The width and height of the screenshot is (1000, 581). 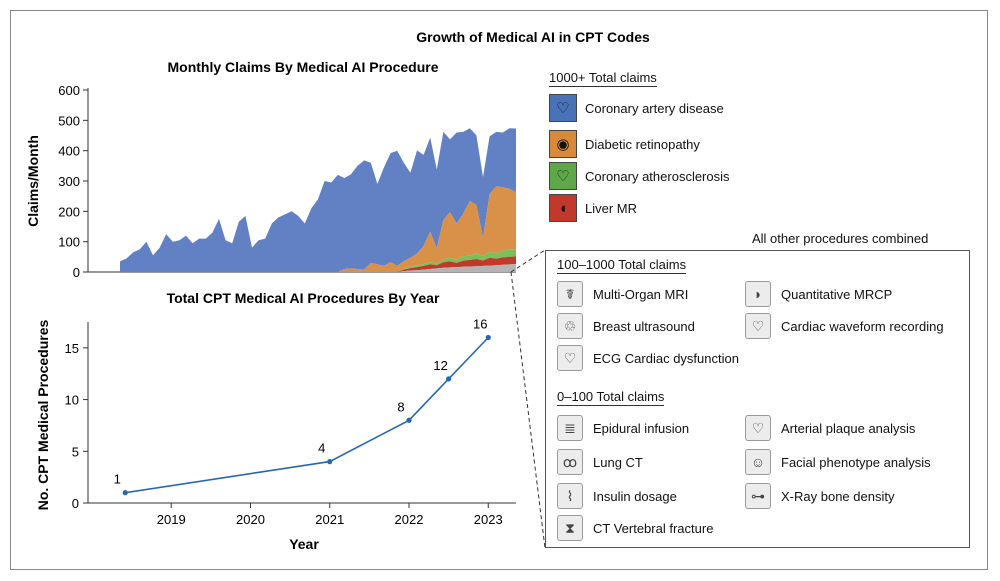 What do you see at coordinates (758, 294) in the screenshot?
I see `organ-icon: ◗` at bounding box center [758, 294].